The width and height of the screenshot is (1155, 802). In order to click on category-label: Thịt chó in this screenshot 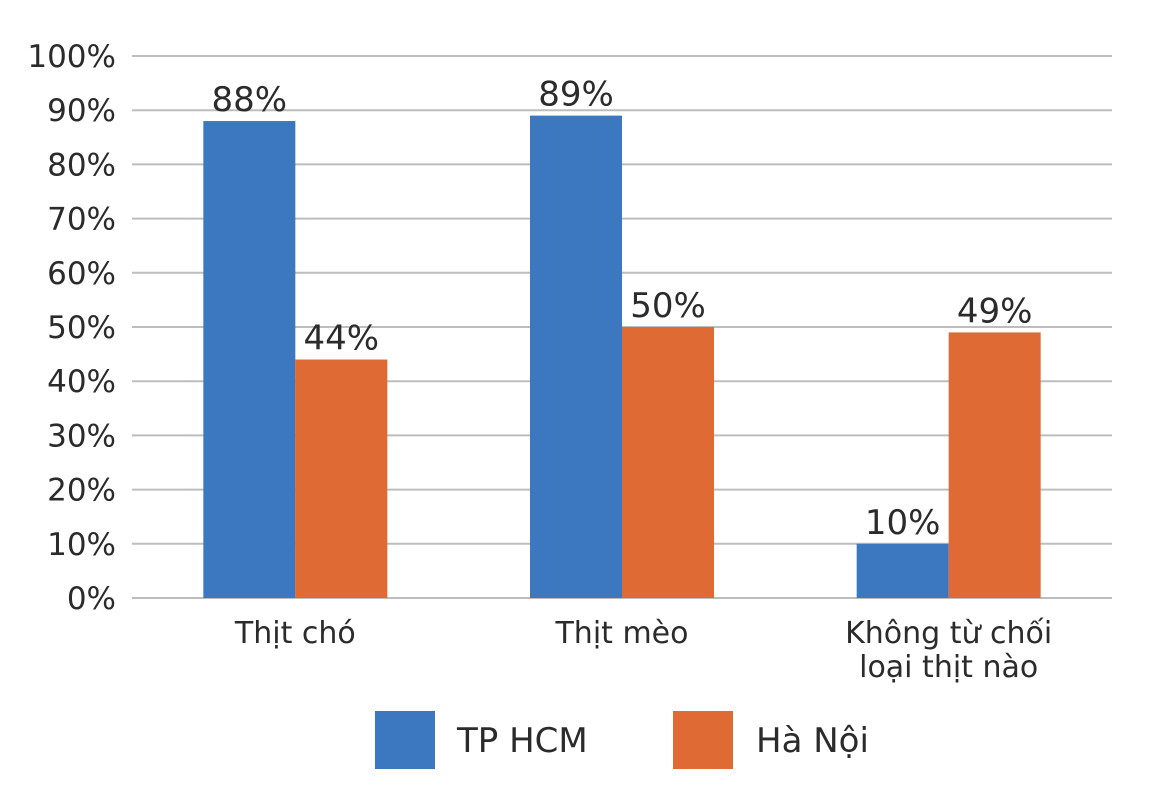, I will do `click(295, 633)`.